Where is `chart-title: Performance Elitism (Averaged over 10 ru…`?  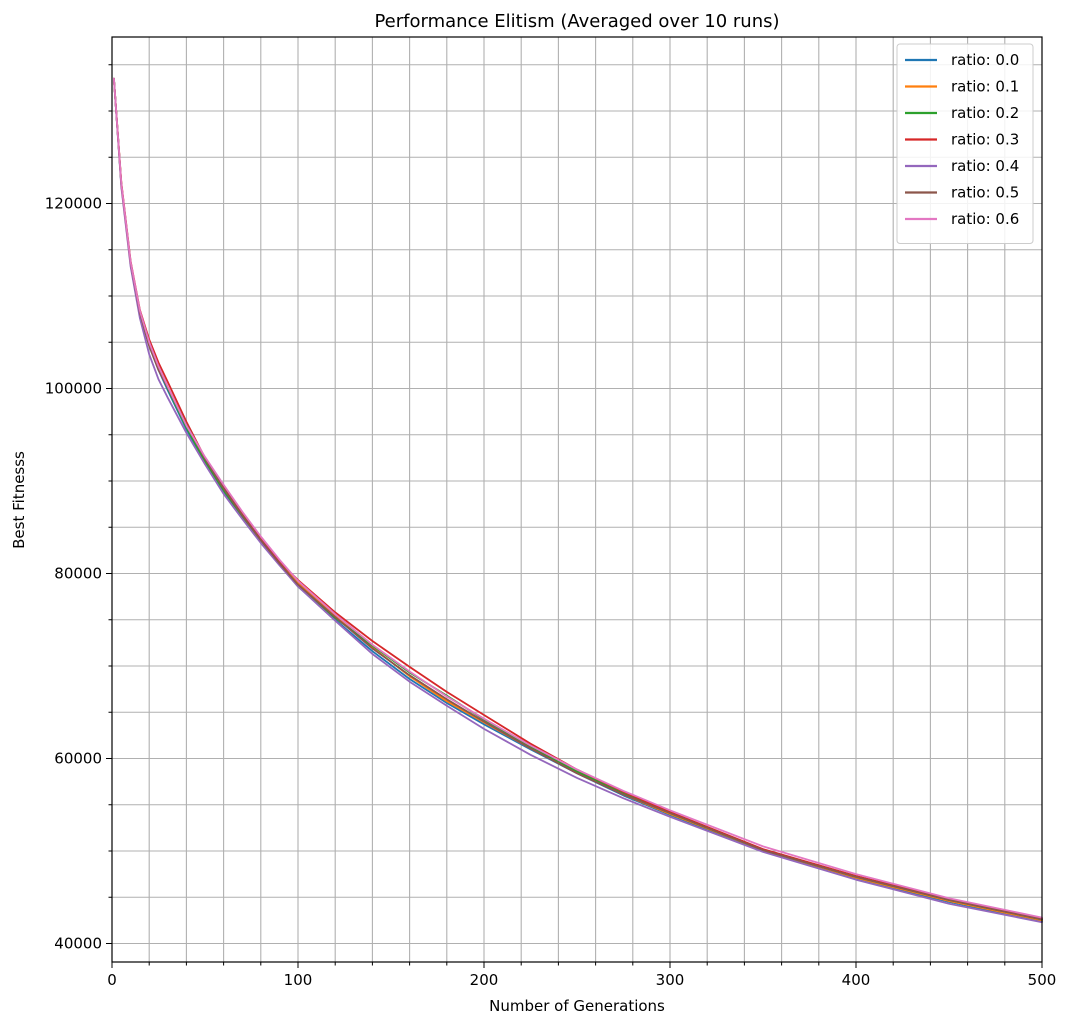 chart-title: Performance Elitism (Averaged over 10 ru… is located at coordinates (576, 21).